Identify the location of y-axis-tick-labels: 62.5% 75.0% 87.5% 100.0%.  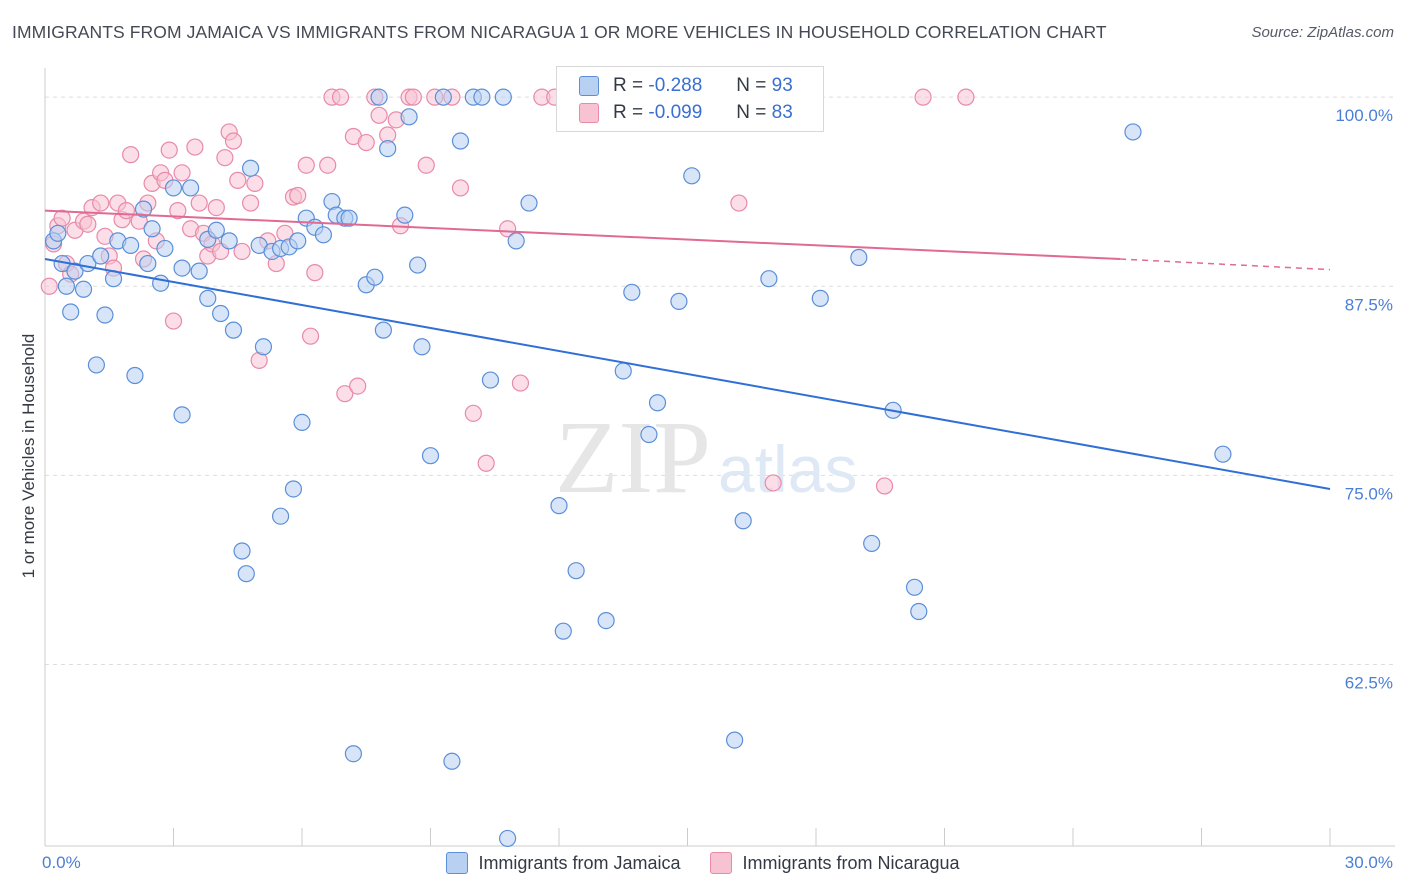
(1364, 399).